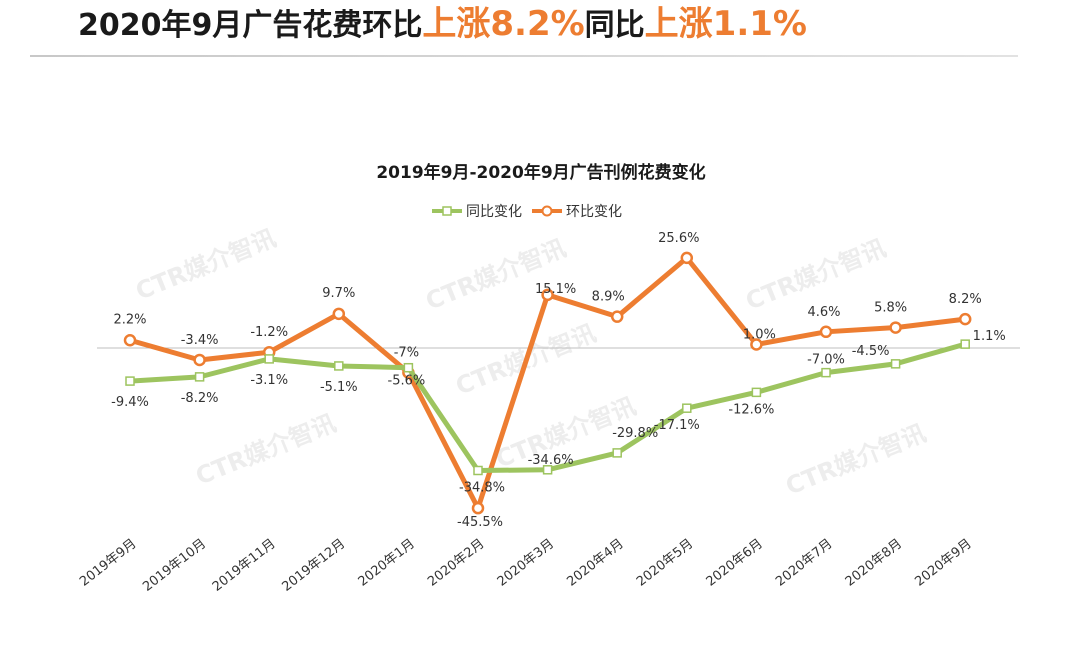 This screenshot has height=658, width=1080. What do you see at coordinates (338, 293) in the screenshot?
I see `mom-data-label: 9.7%` at bounding box center [338, 293].